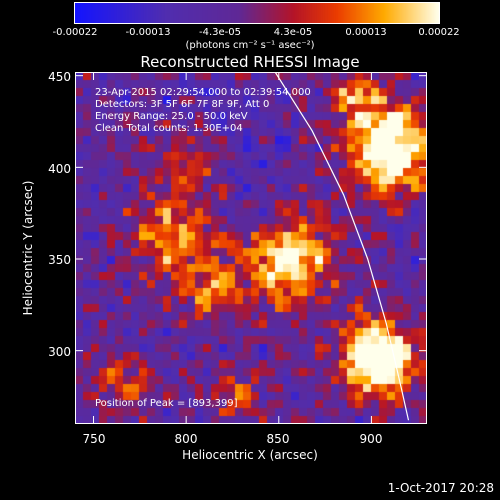  What do you see at coordinates (250, 62) in the screenshot?
I see `chart-title: Reconstructed RHESSI Image` at bounding box center [250, 62].